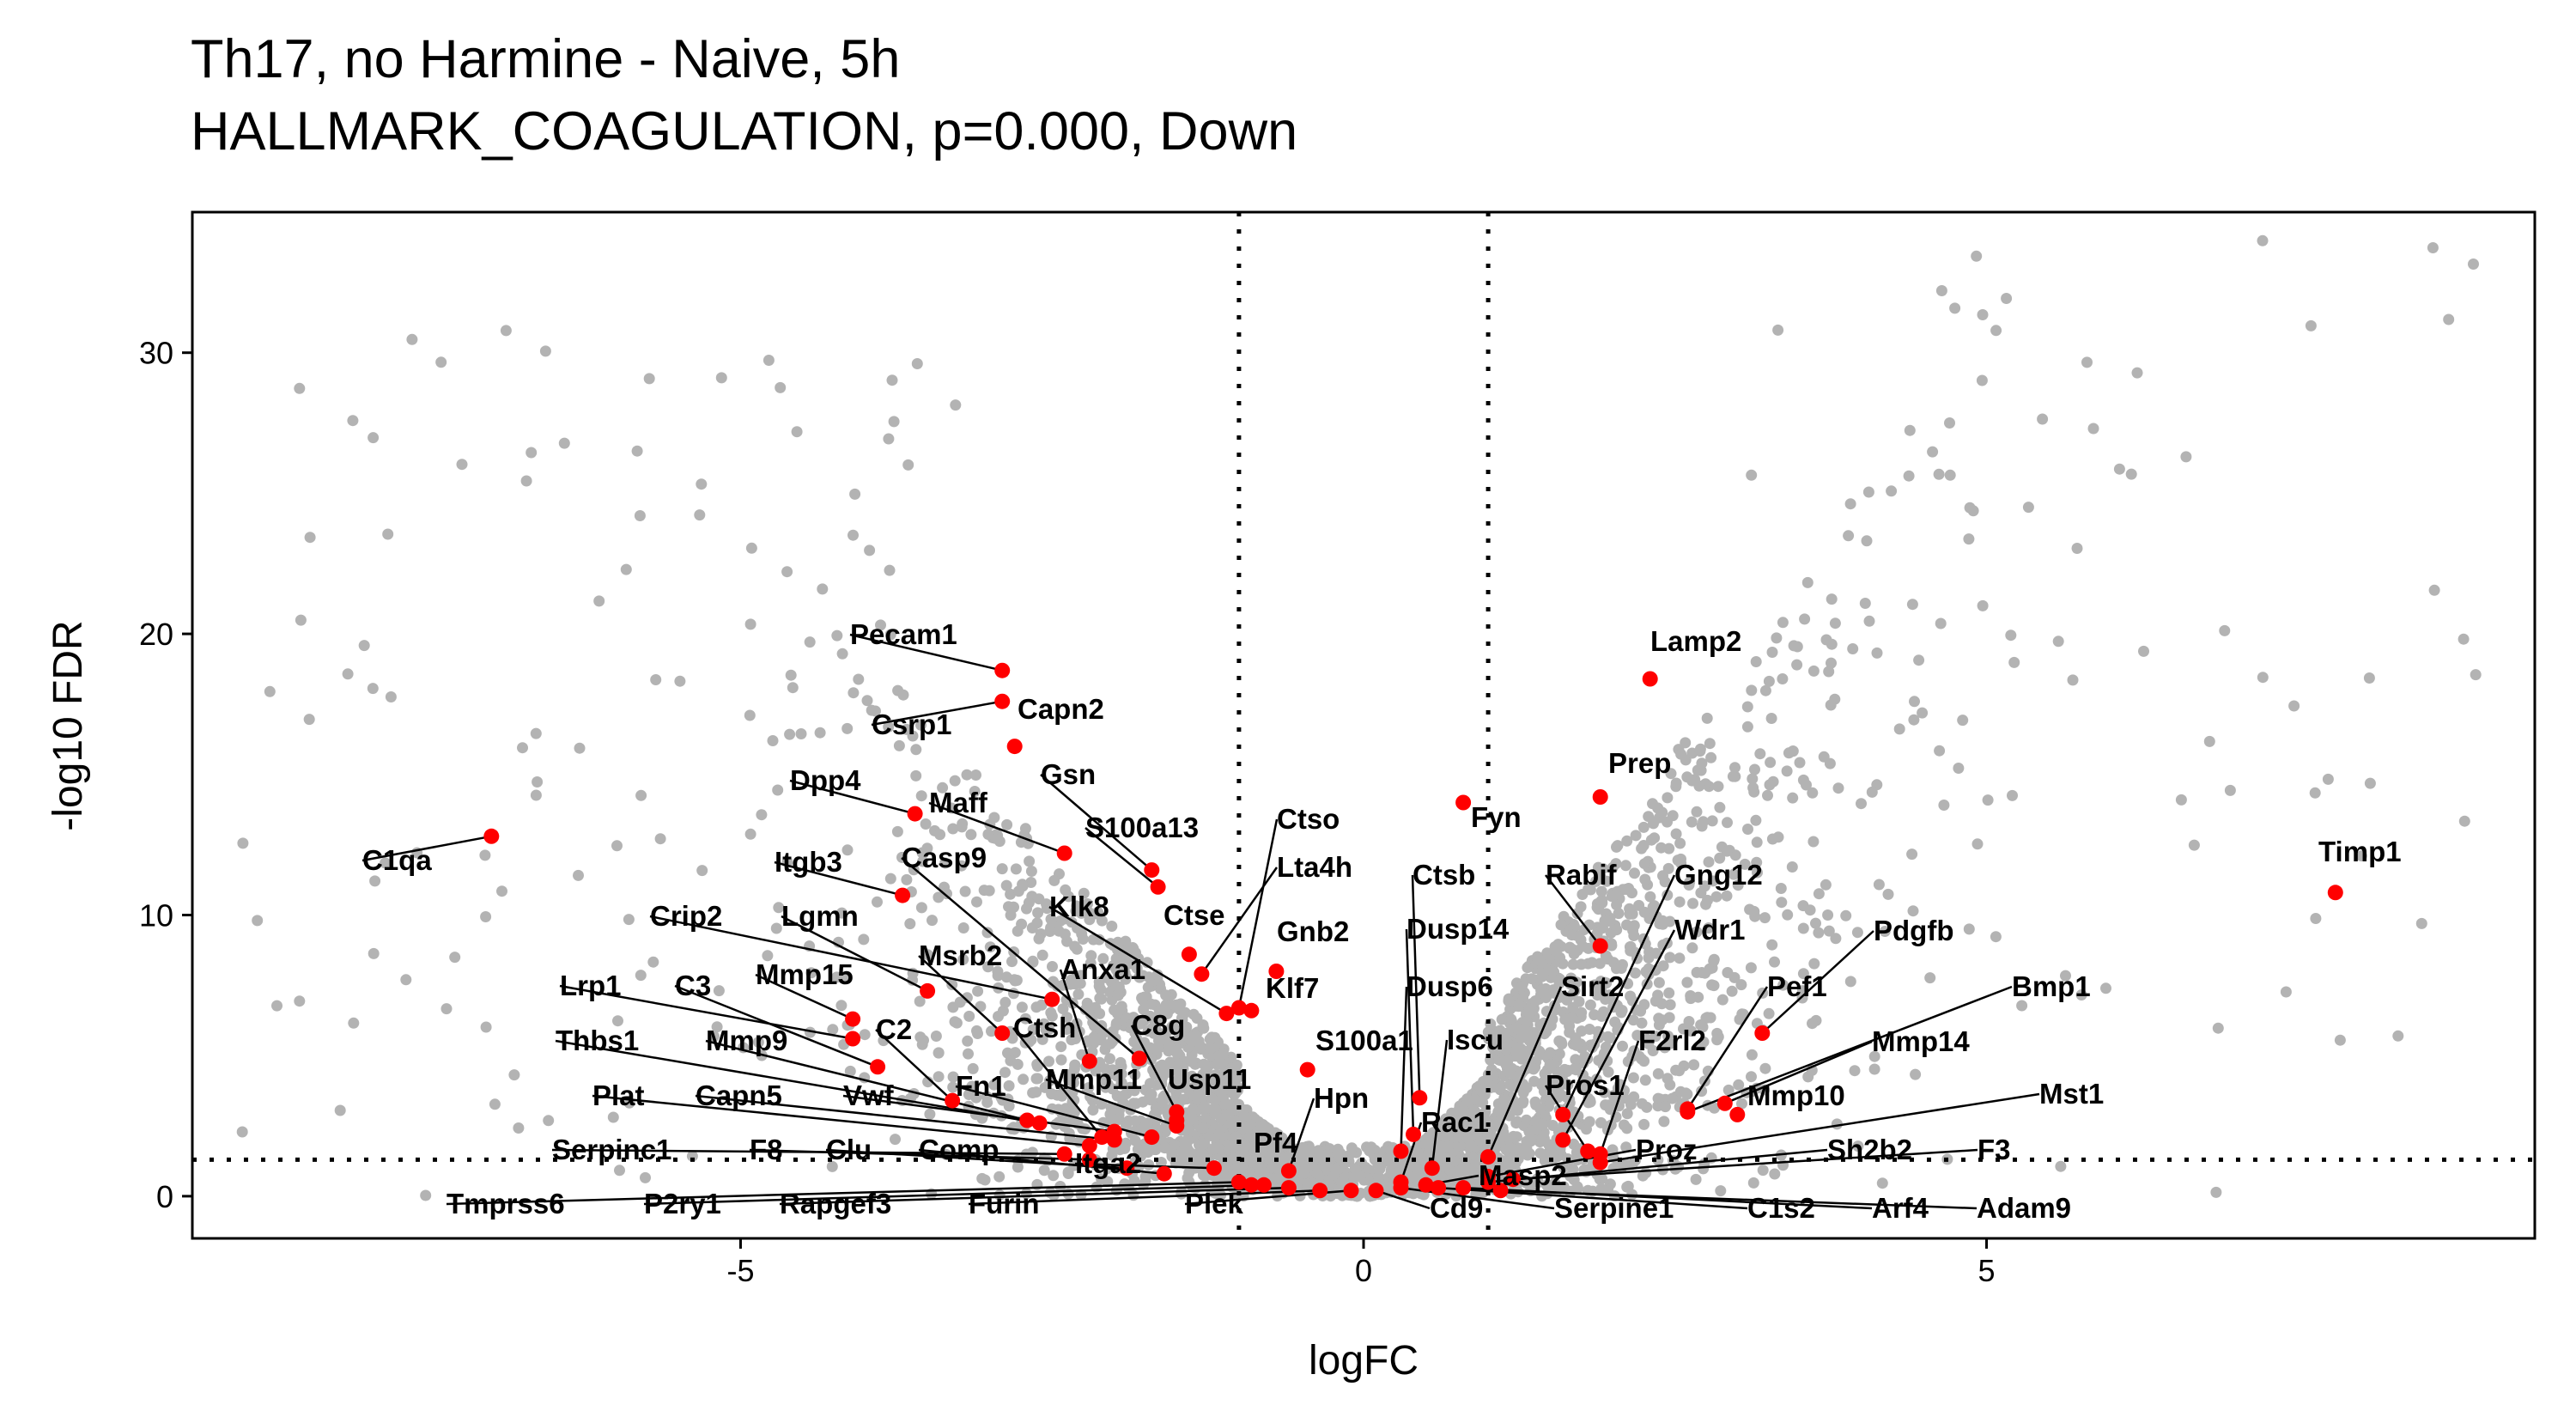 This screenshot has width=2576, height=1417. What do you see at coordinates (156, 353) in the screenshot?
I see `y-tick-label: 30` at bounding box center [156, 353].